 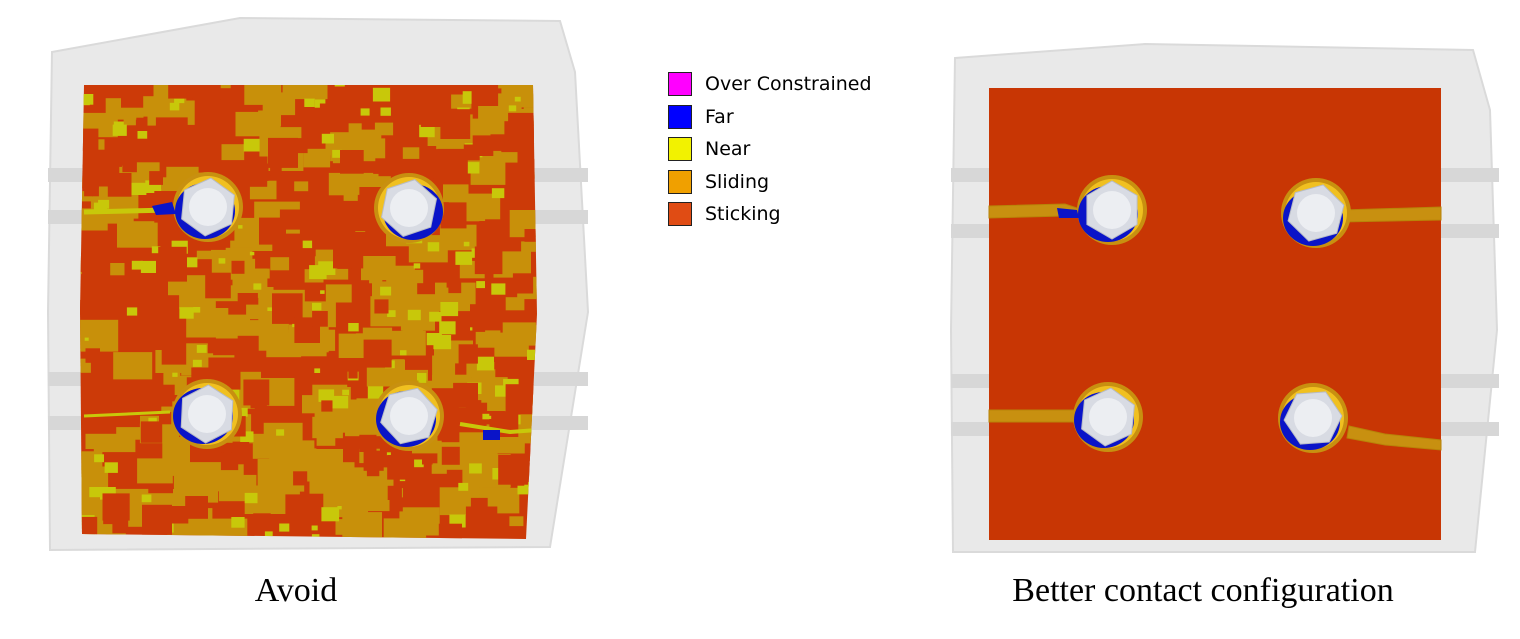 What do you see at coordinates (770, 149) in the screenshot?
I see `legend-item-near: Near` at bounding box center [770, 149].